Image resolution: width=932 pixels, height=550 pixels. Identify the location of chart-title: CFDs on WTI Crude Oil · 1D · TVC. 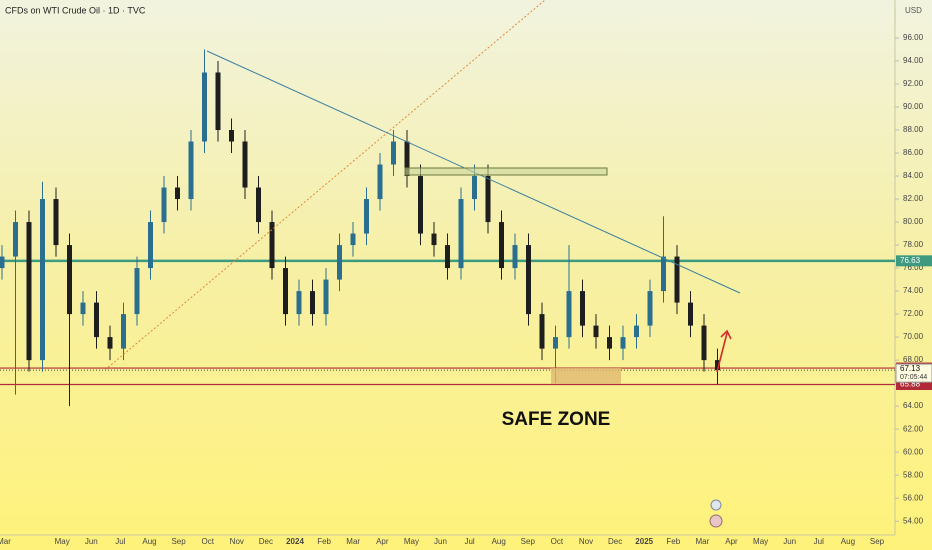
(75, 10).